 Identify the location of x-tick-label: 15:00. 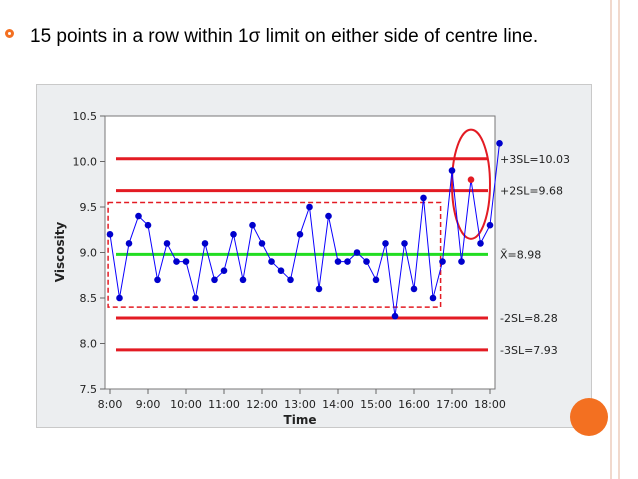
(376, 404).